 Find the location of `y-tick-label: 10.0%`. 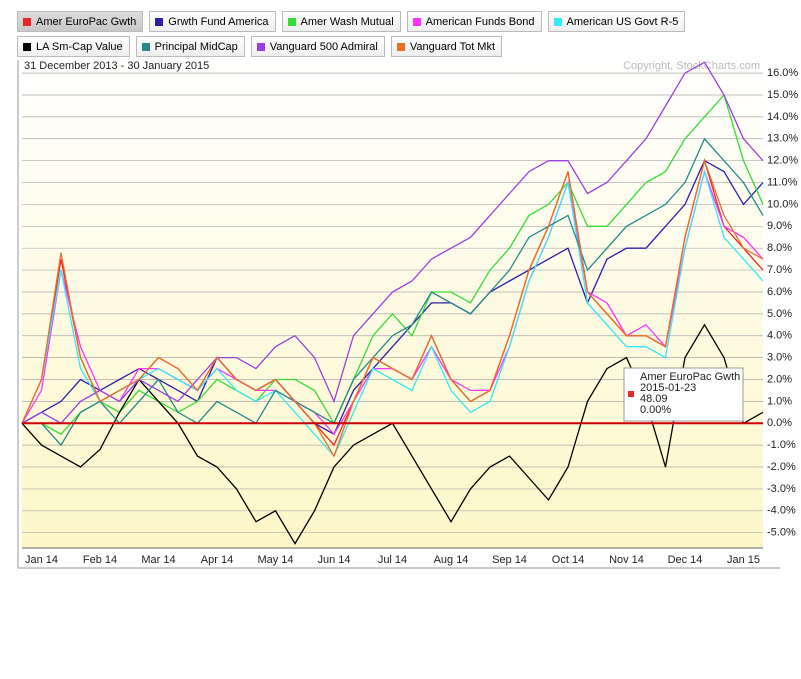

y-tick-label: 10.0% is located at coordinates (782, 204).